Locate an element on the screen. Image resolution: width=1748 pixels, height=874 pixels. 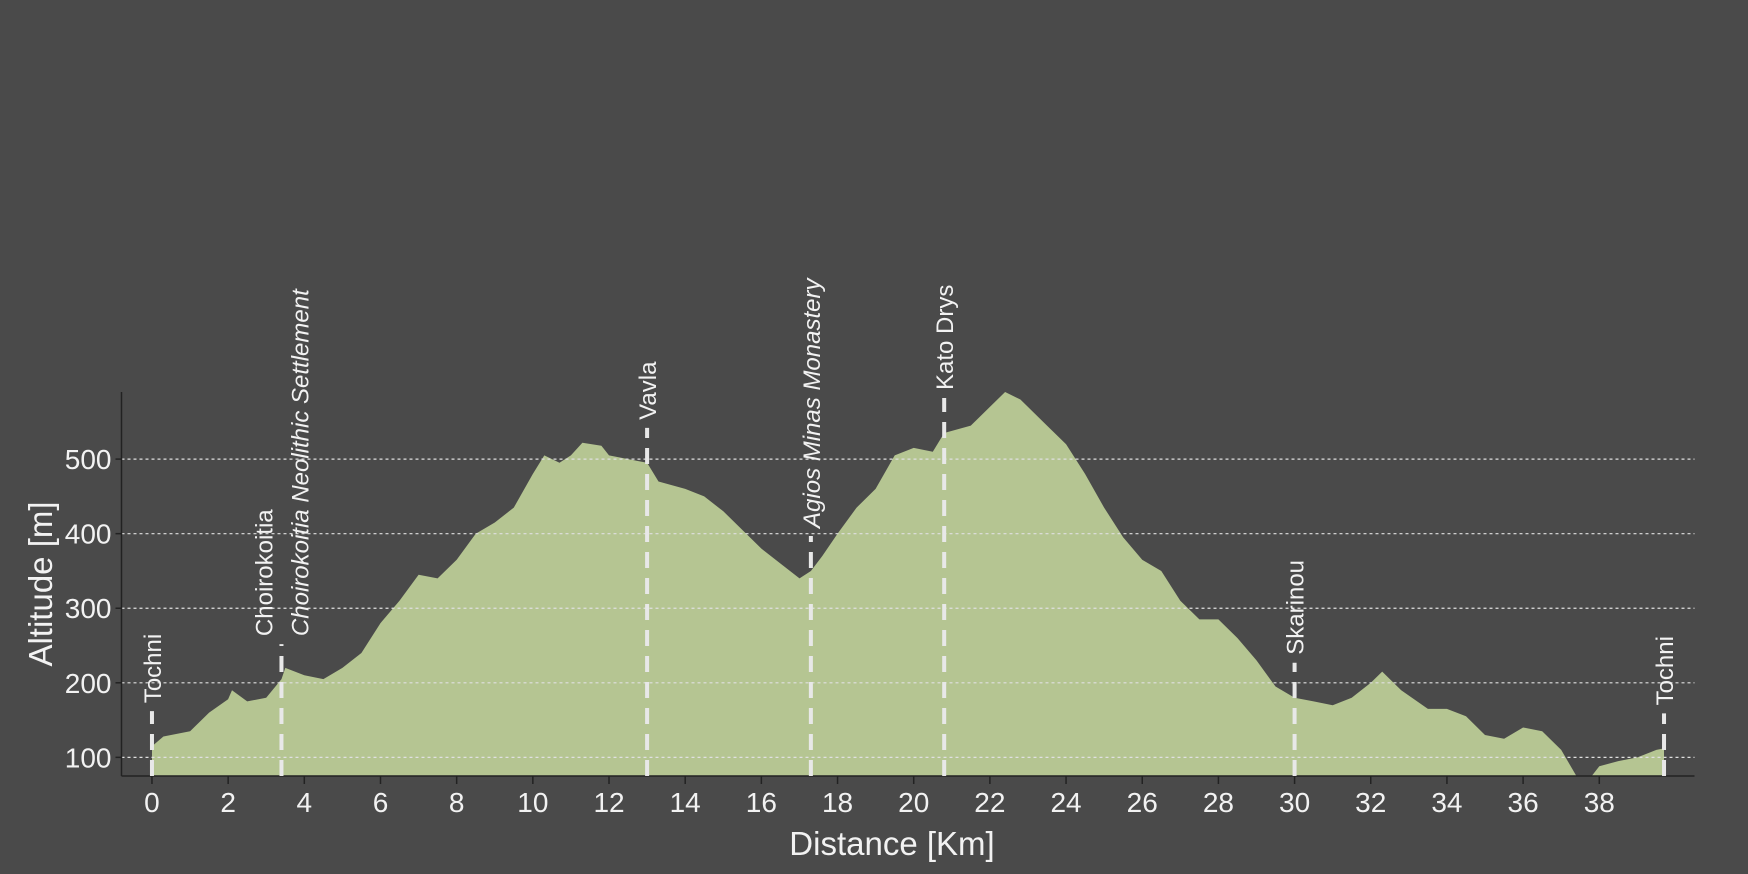
y-axis-label: Altitude [m] is located at coordinates (40, 583).